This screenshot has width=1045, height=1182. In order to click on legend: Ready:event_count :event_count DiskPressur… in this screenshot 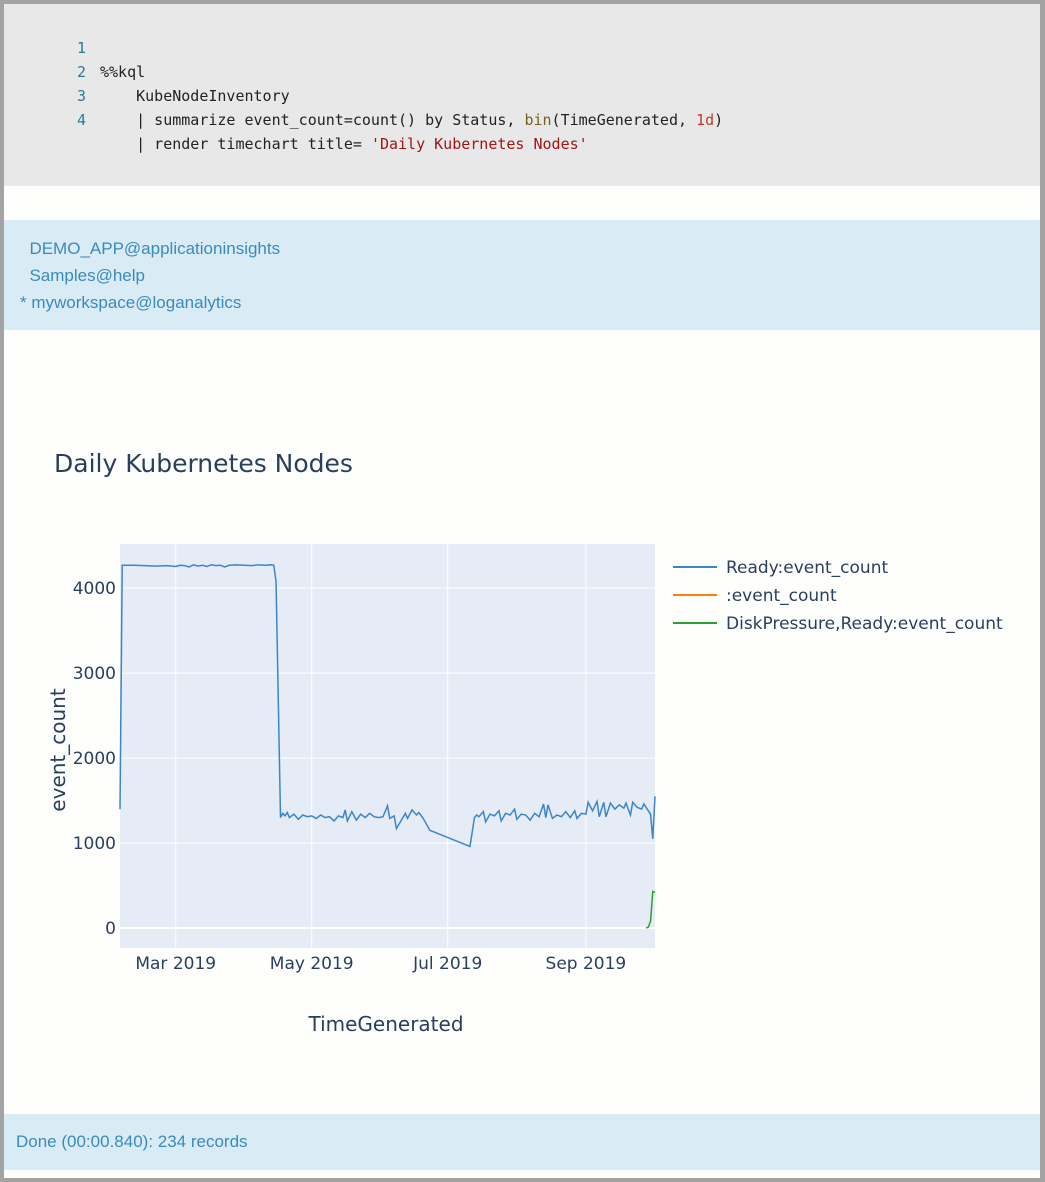, I will do `click(838, 596)`.